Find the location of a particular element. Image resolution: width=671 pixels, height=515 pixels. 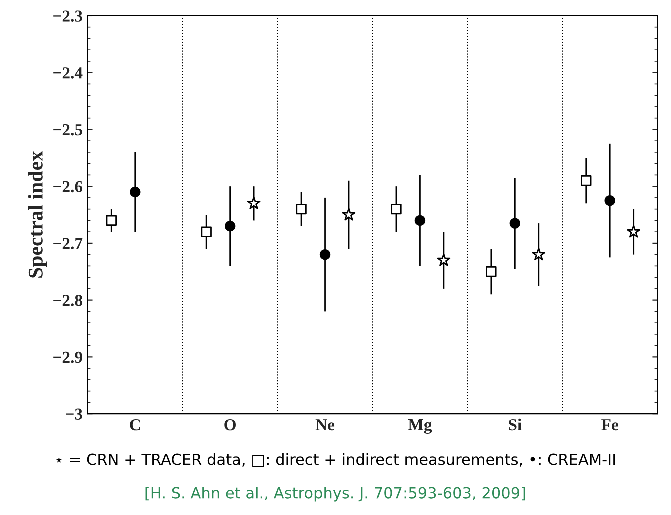

y-tick-label: −2.7 is located at coordinates (68, 244).